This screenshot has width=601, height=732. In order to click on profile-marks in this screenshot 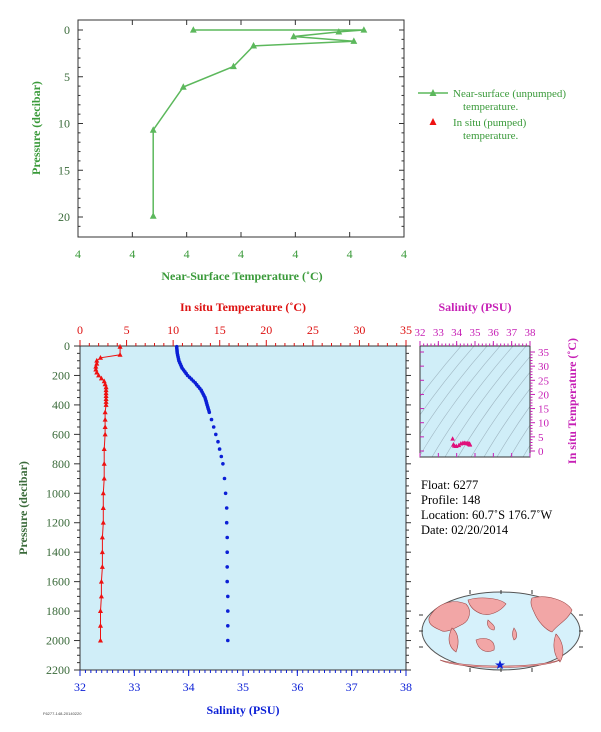, I will do `click(161, 493)`.